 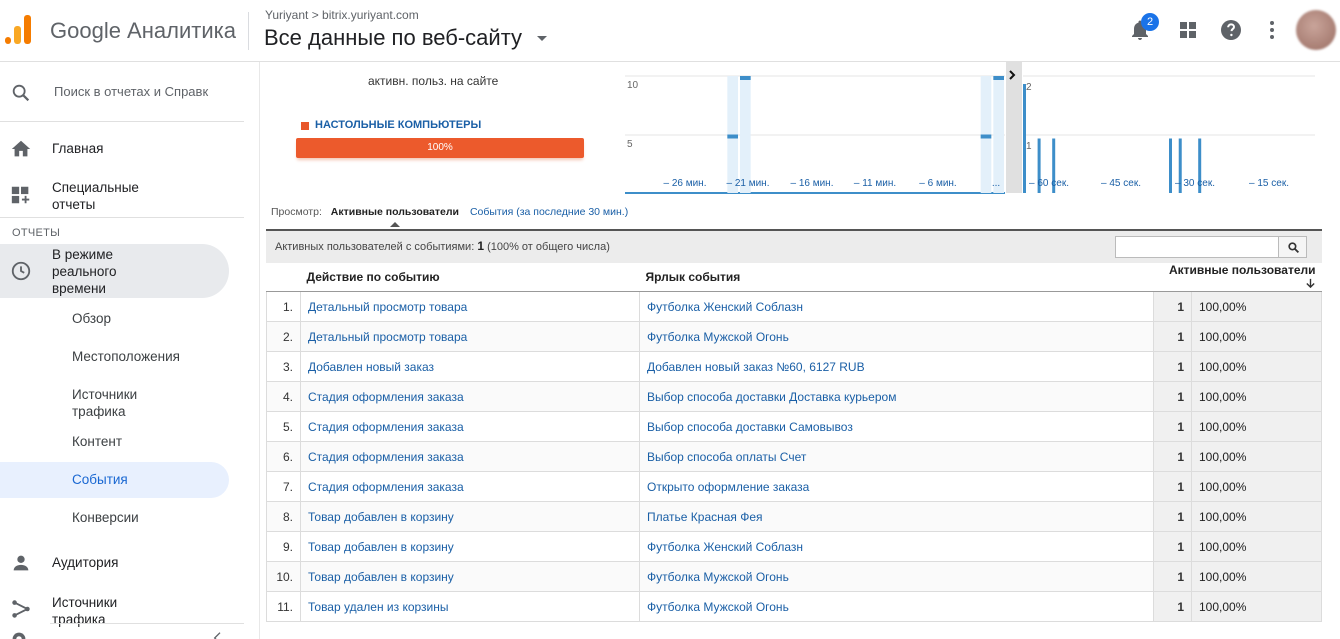 What do you see at coordinates (122, 610) in the screenshot?
I see `sidebar-item-acquisition: Источники трафика` at bounding box center [122, 610].